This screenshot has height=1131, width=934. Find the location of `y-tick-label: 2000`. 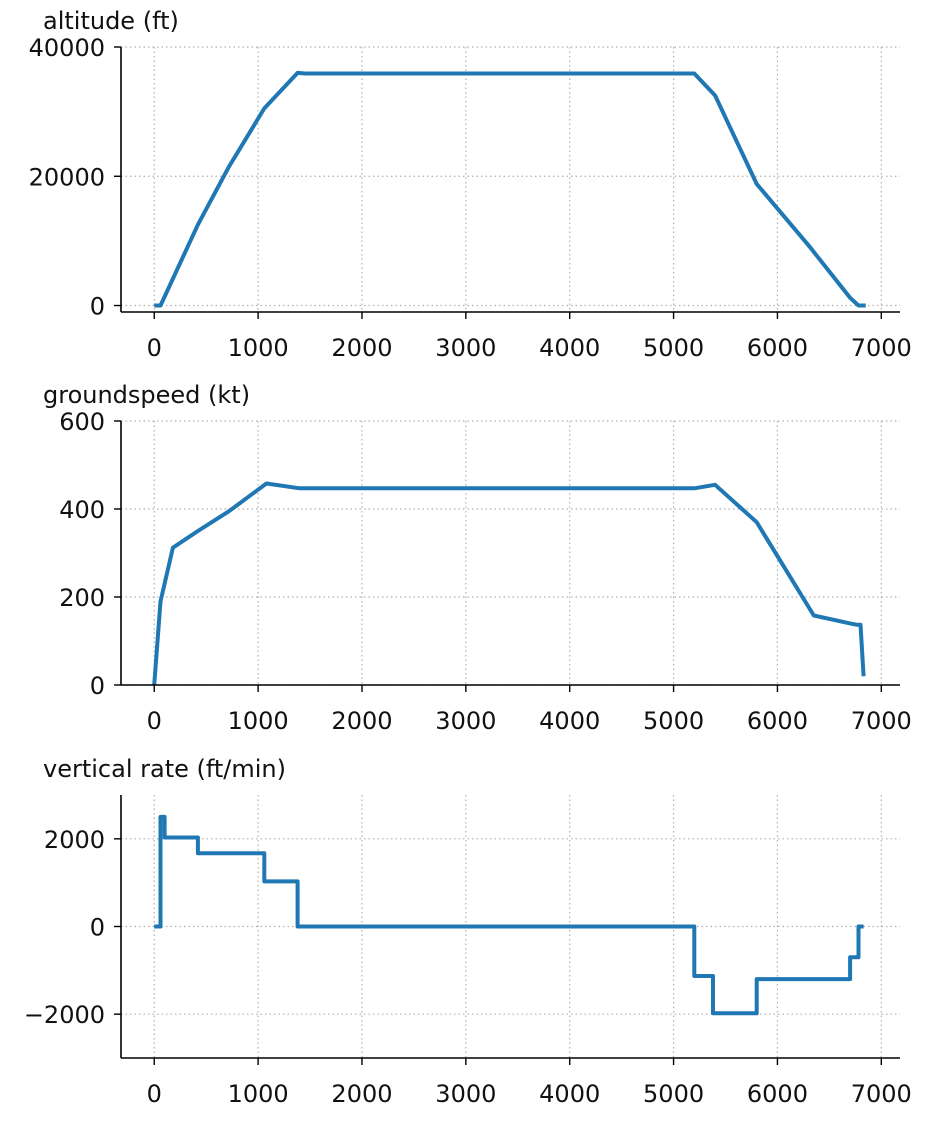

y-tick-label: 2000 is located at coordinates (74, 840).